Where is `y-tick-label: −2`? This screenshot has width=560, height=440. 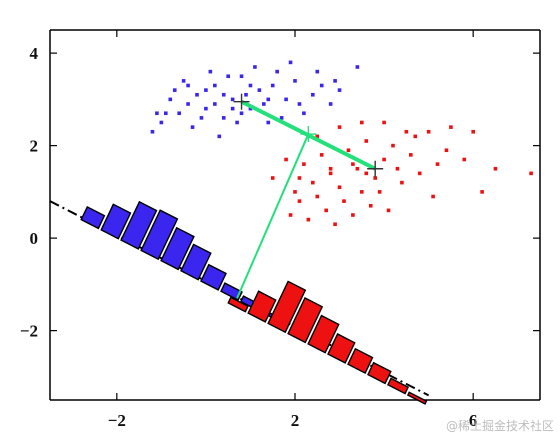
y-tick-label: −2 is located at coordinates (29, 331).